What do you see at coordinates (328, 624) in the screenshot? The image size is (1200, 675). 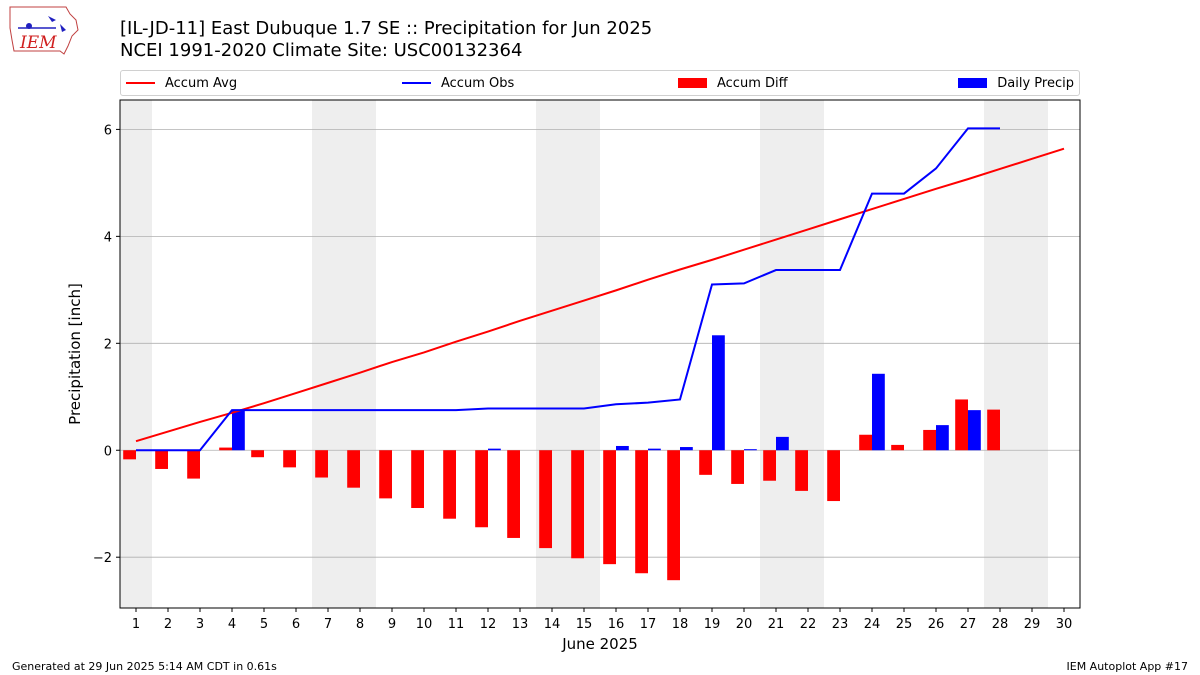 I see `x-tick-label: 7` at bounding box center [328, 624].